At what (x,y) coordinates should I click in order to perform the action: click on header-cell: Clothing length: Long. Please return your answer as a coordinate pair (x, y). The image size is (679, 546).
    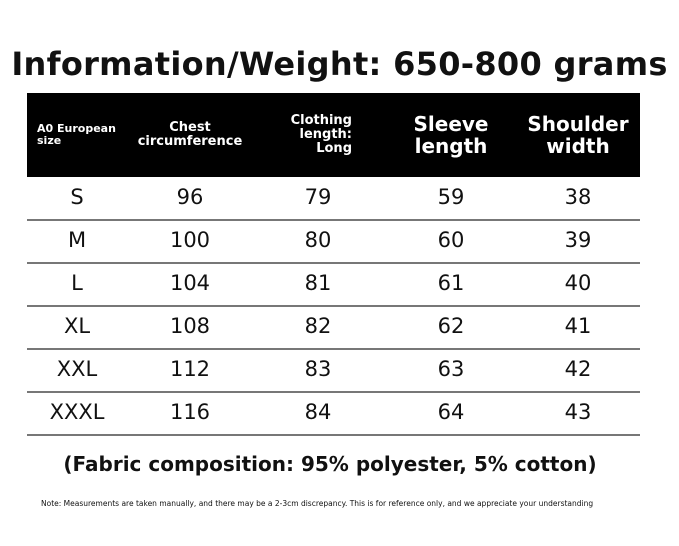
    Looking at the image, I should click on (321, 134).